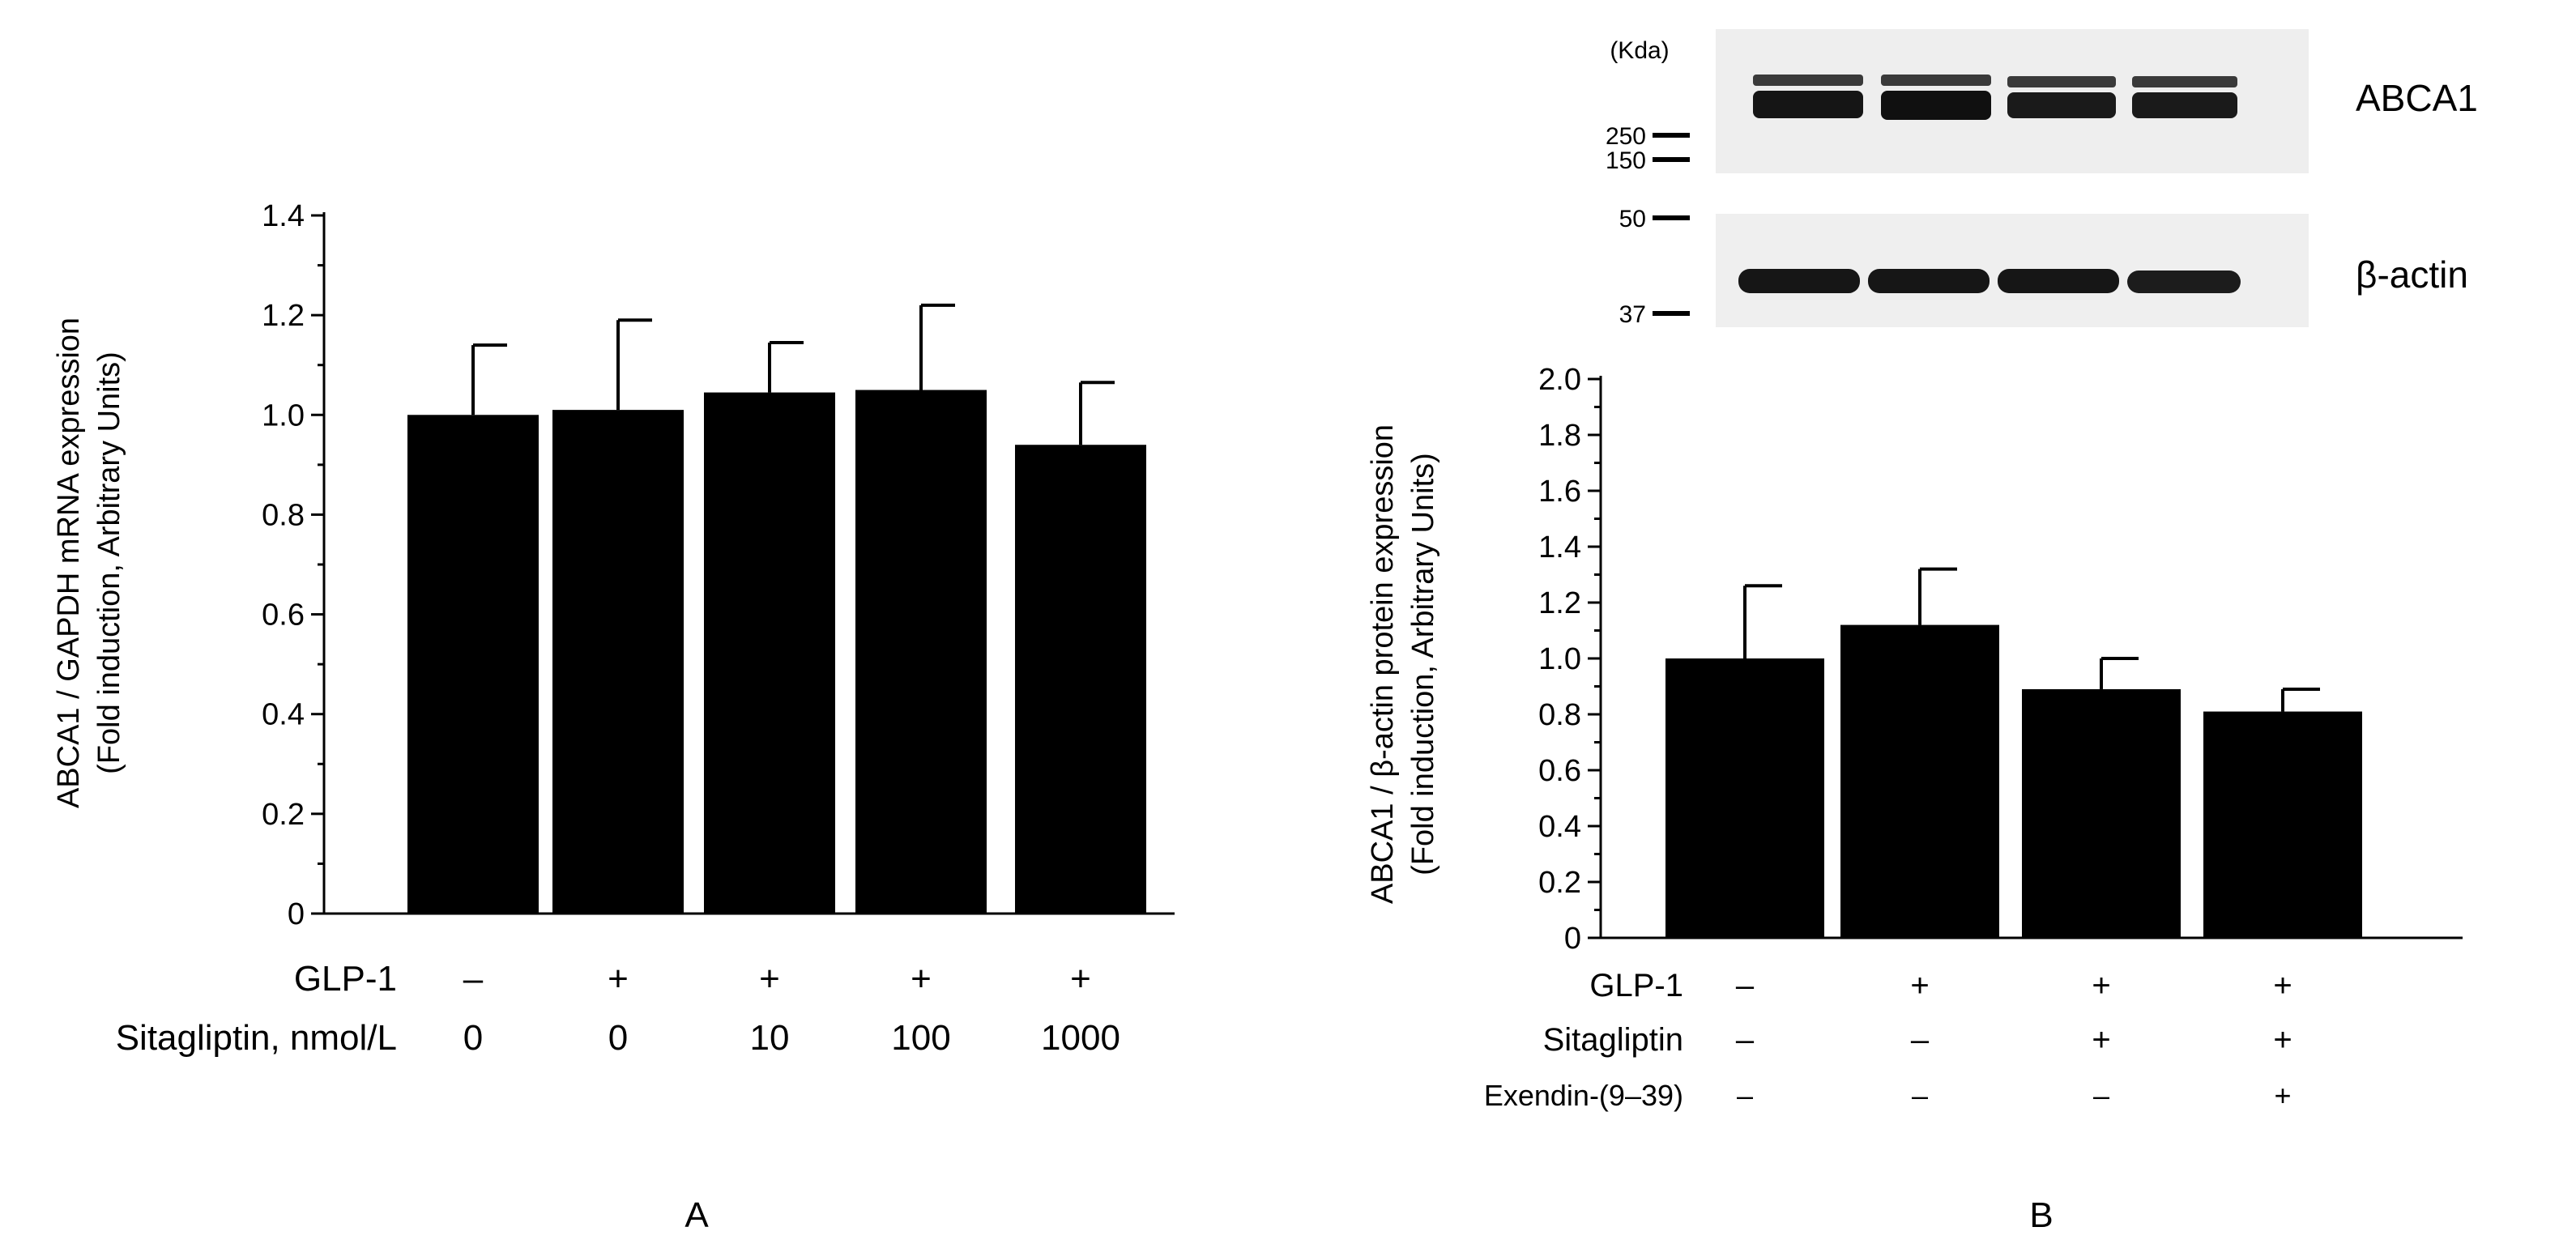 The image size is (2576, 1244). What do you see at coordinates (1560, 603) in the screenshot?
I see `panel-b-y-tick-label: 1.2` at bounding box center [1560, 603].